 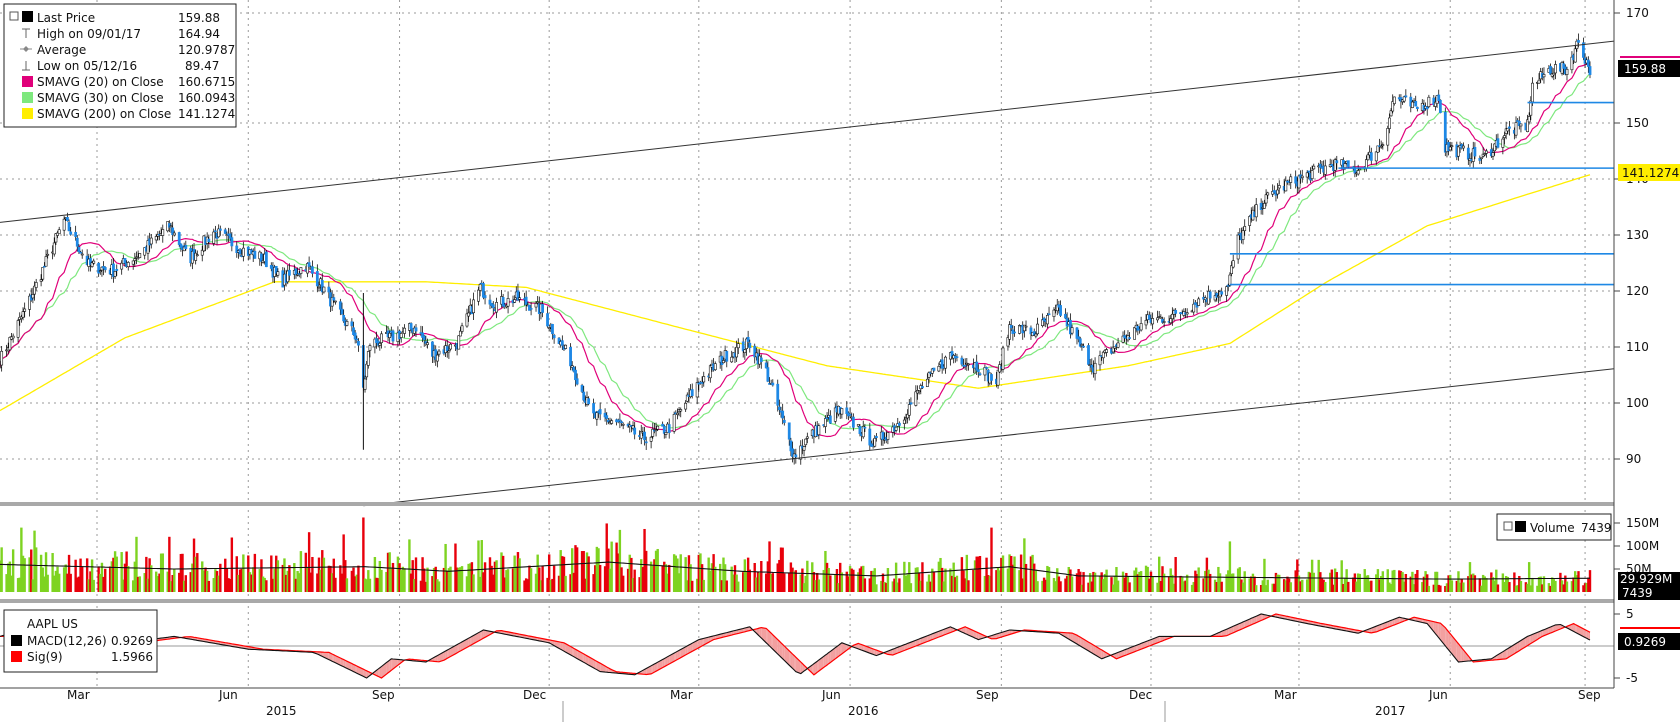 I want to click on legend-value: 159.88, so click(x=199, y=18).